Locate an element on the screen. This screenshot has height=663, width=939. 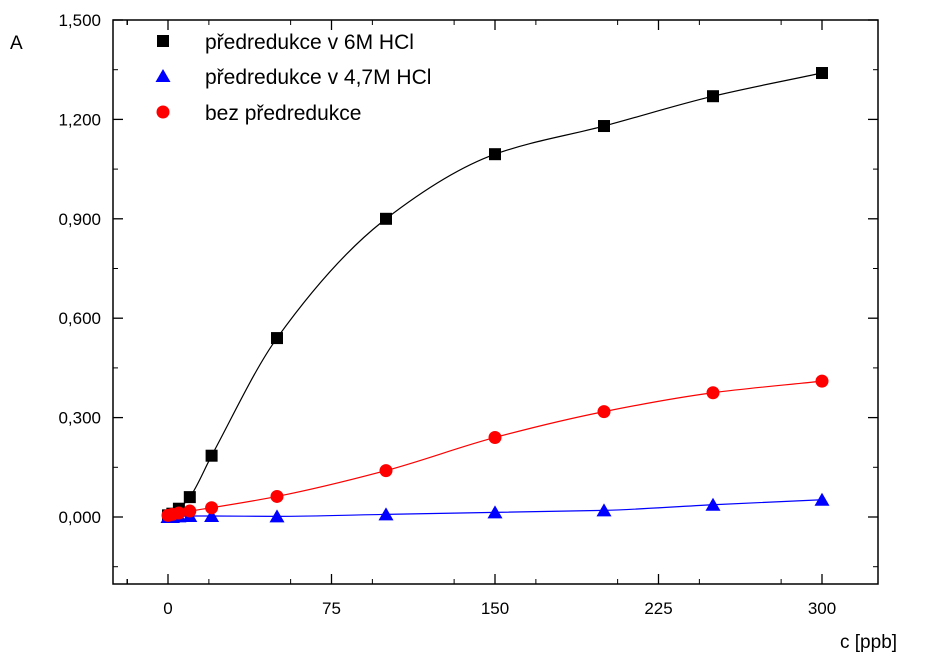
y-axis-title: A is located at coordinates (16, 43).